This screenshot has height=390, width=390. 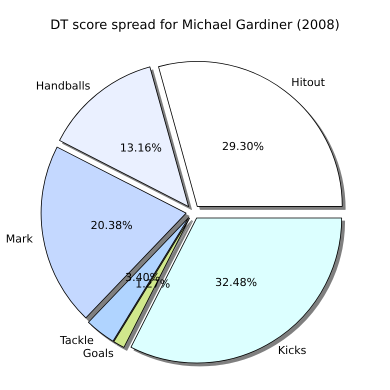 I want to click on data-label: 29.30%, so click(x=243, y=146).